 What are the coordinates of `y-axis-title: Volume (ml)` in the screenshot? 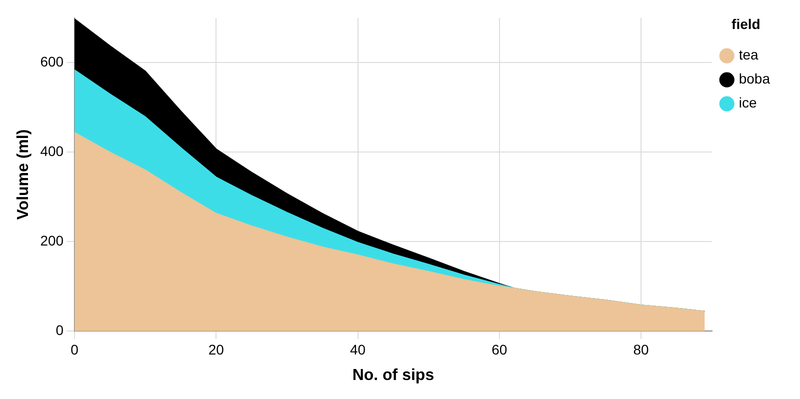 It's located at (23, 174).